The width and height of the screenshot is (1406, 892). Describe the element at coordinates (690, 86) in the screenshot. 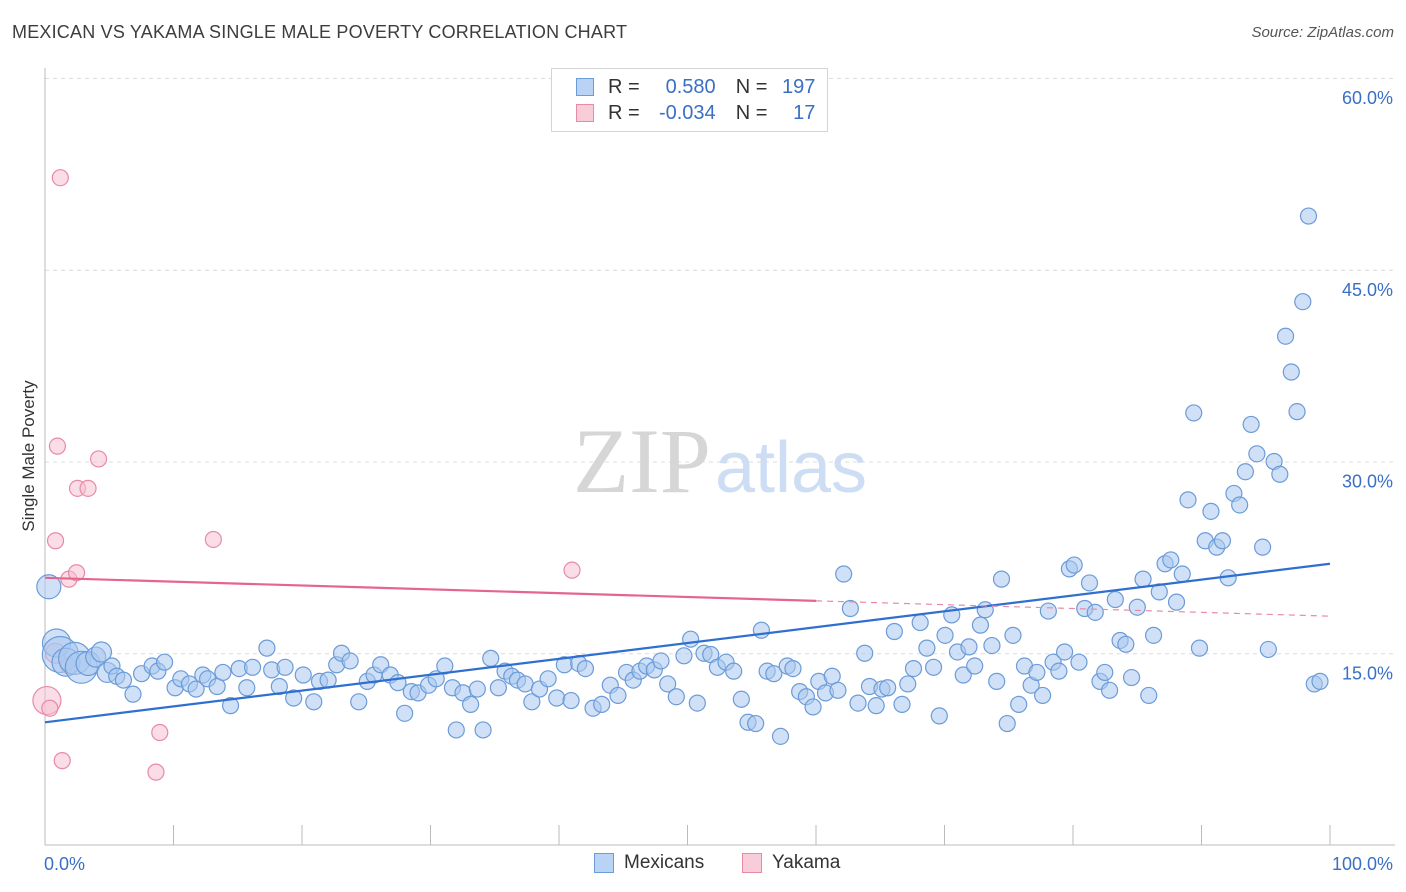

I see `mexicans-r-value: 0.580` at that location.